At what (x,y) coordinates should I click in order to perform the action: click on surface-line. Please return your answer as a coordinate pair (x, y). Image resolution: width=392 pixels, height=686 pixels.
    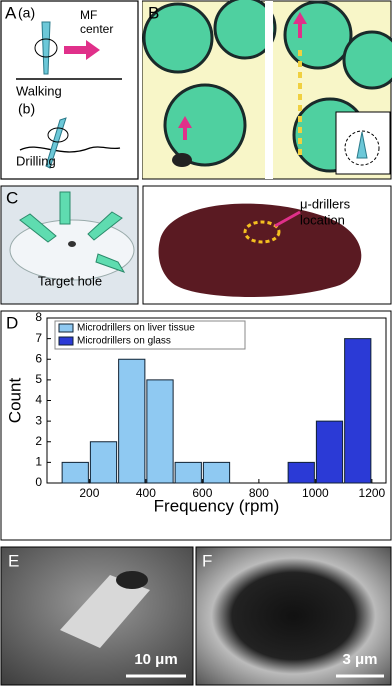
    Looking at the image, I should click on (70, 149).